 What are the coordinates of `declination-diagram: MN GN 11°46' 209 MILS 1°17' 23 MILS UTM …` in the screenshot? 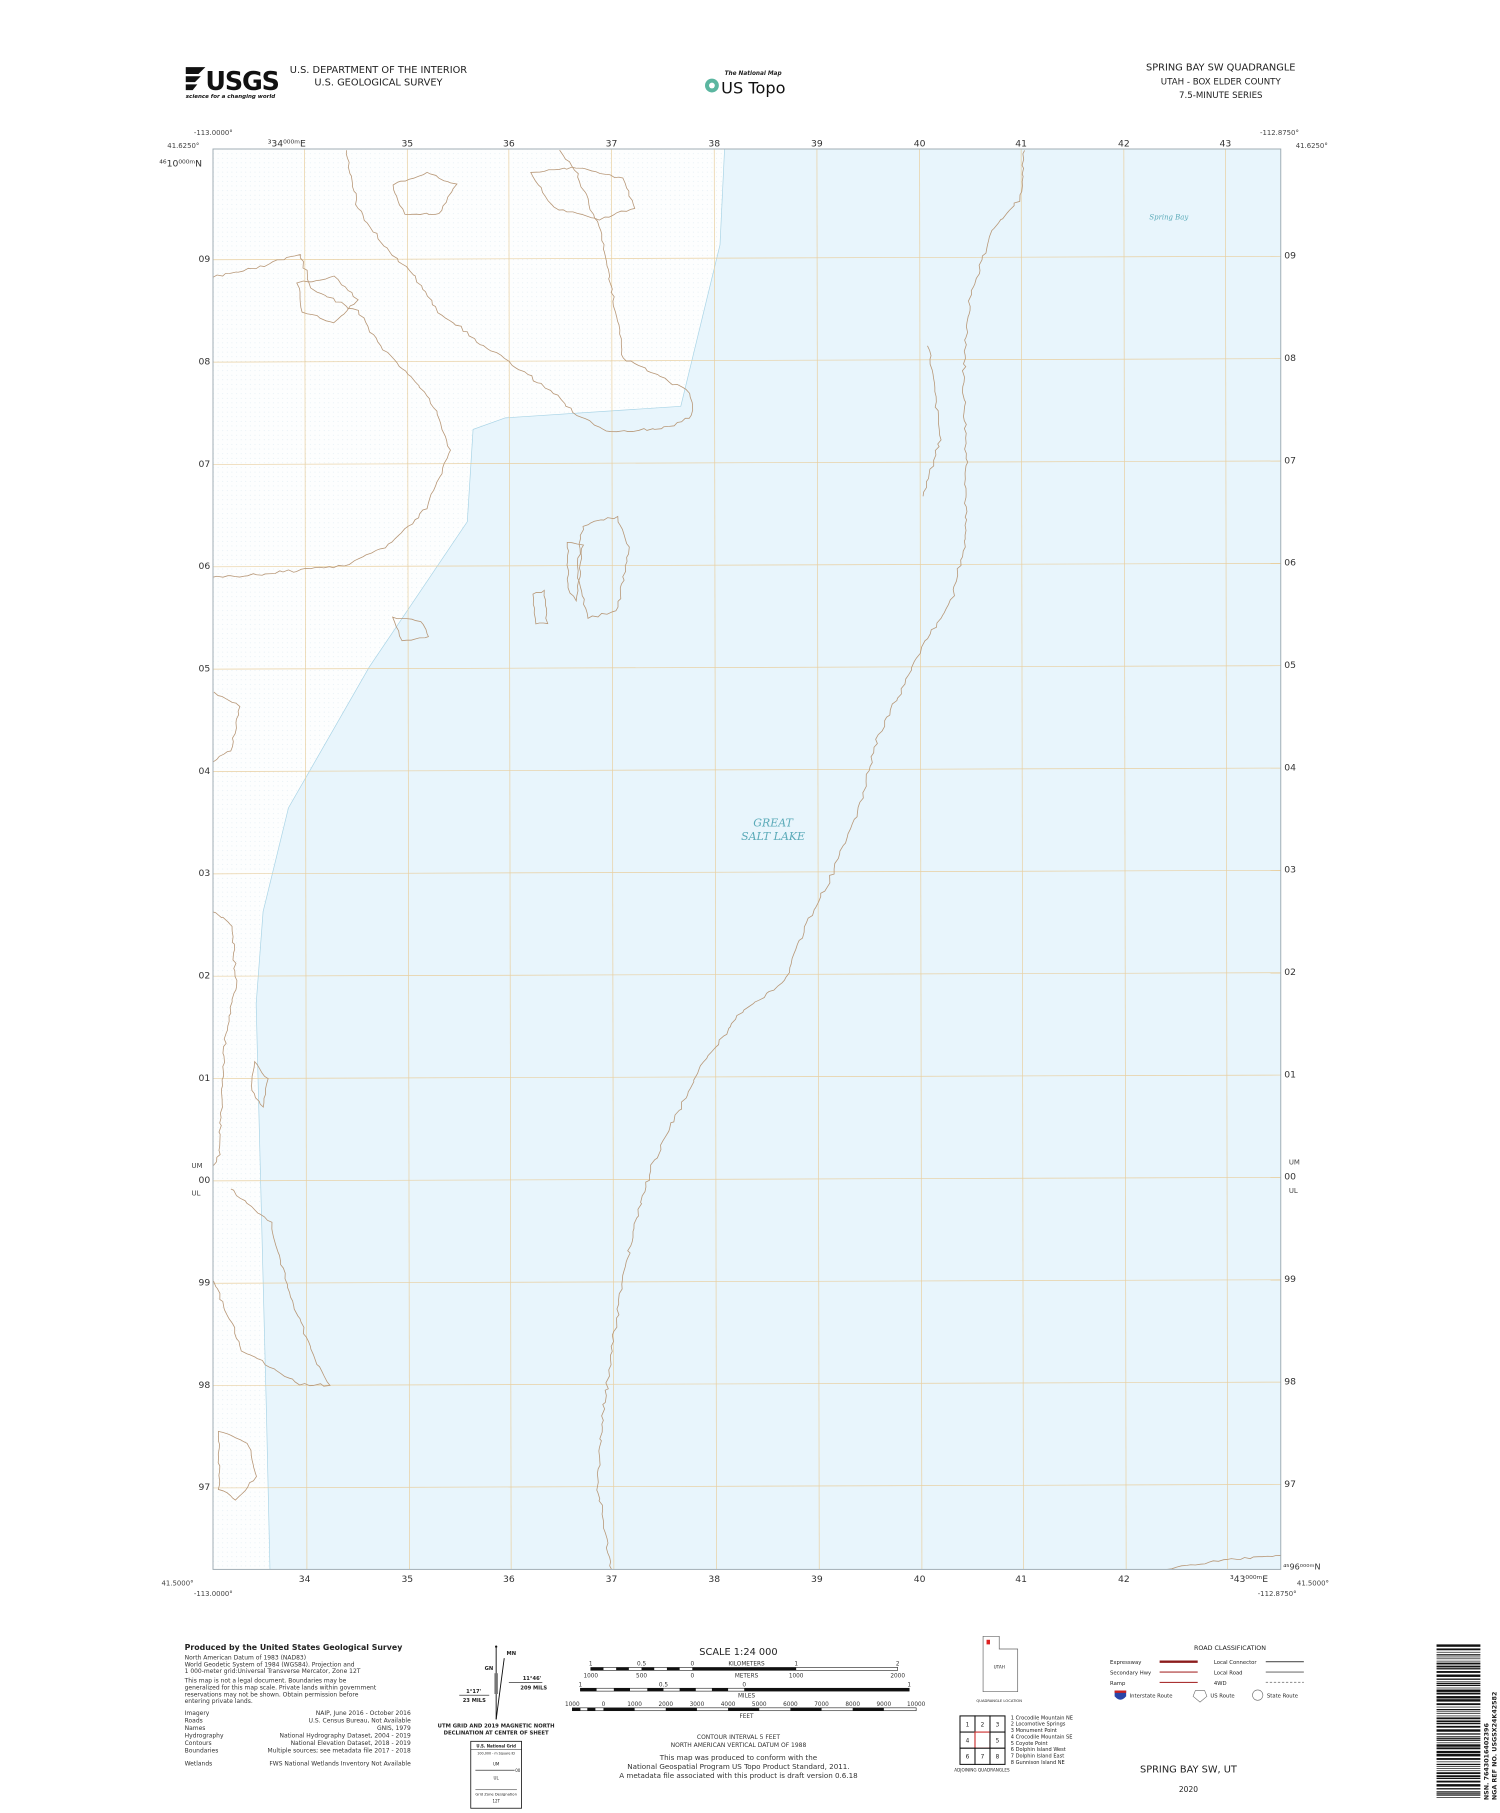 It's located at (496, 1690).